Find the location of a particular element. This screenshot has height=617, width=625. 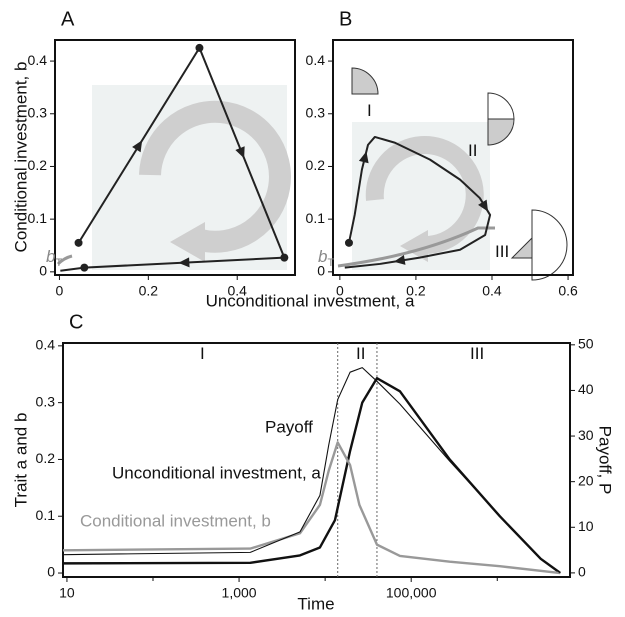

x-tick-label: 100,000 is located at coordinates (411, 593).